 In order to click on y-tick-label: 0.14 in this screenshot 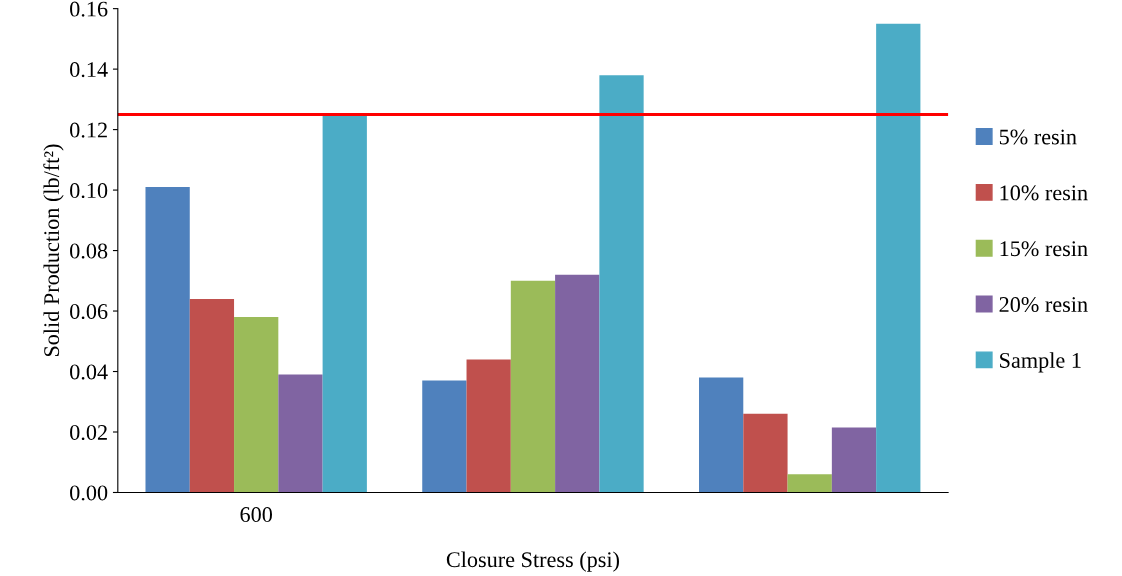, I will do `click(89, 70)`.